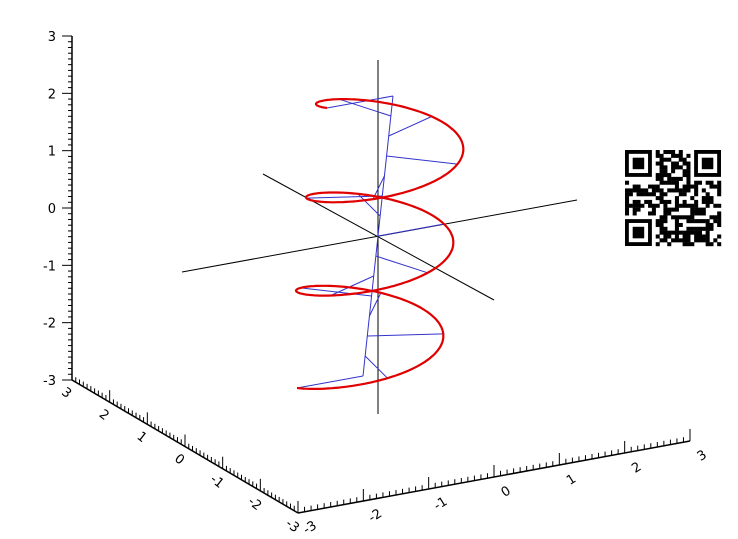 This screenshot has width=738, height=539. Describe the element at coordinates (636, 467) in the screenshot. I see `x-tick-label: 2` at that location.